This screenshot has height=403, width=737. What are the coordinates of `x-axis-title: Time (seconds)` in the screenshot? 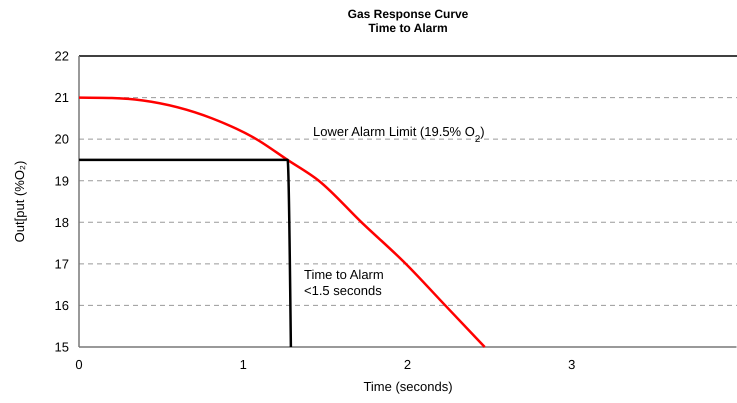 It's located at (408, 386).